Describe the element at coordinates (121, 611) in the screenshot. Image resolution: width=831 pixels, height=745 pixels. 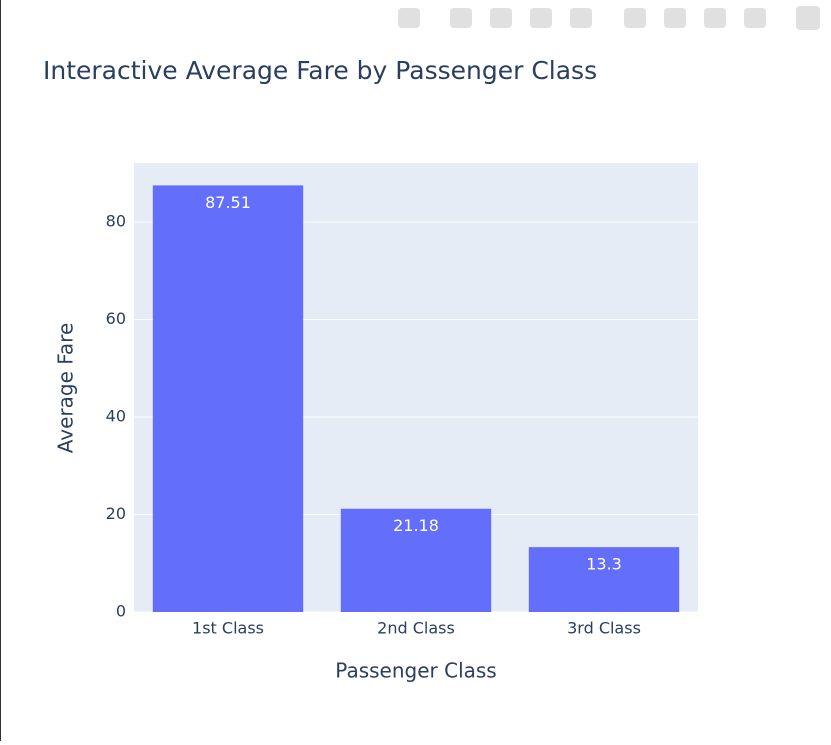
I see `y-tick-label: 0` at that location.